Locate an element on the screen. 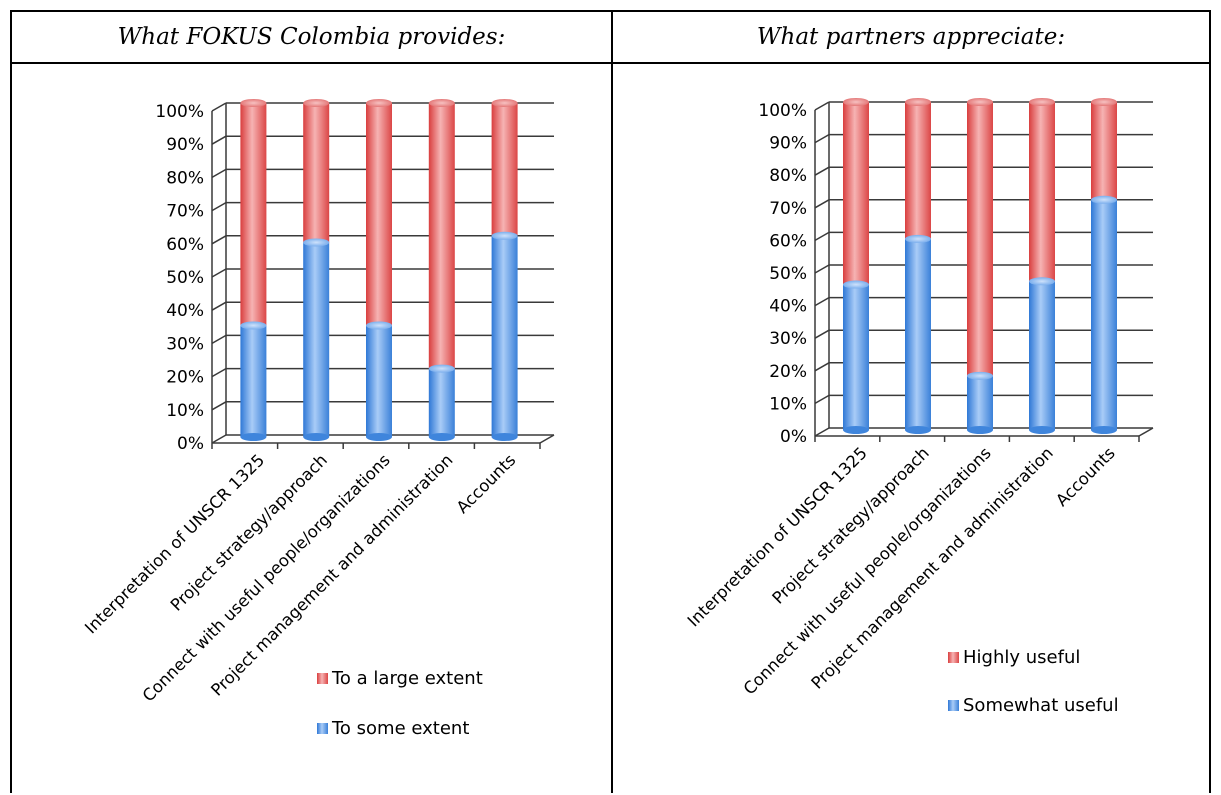 This screenshot has height=795, width=1221. legend: Highly useful Somewhat useful is located at coordinates (1033, 681).